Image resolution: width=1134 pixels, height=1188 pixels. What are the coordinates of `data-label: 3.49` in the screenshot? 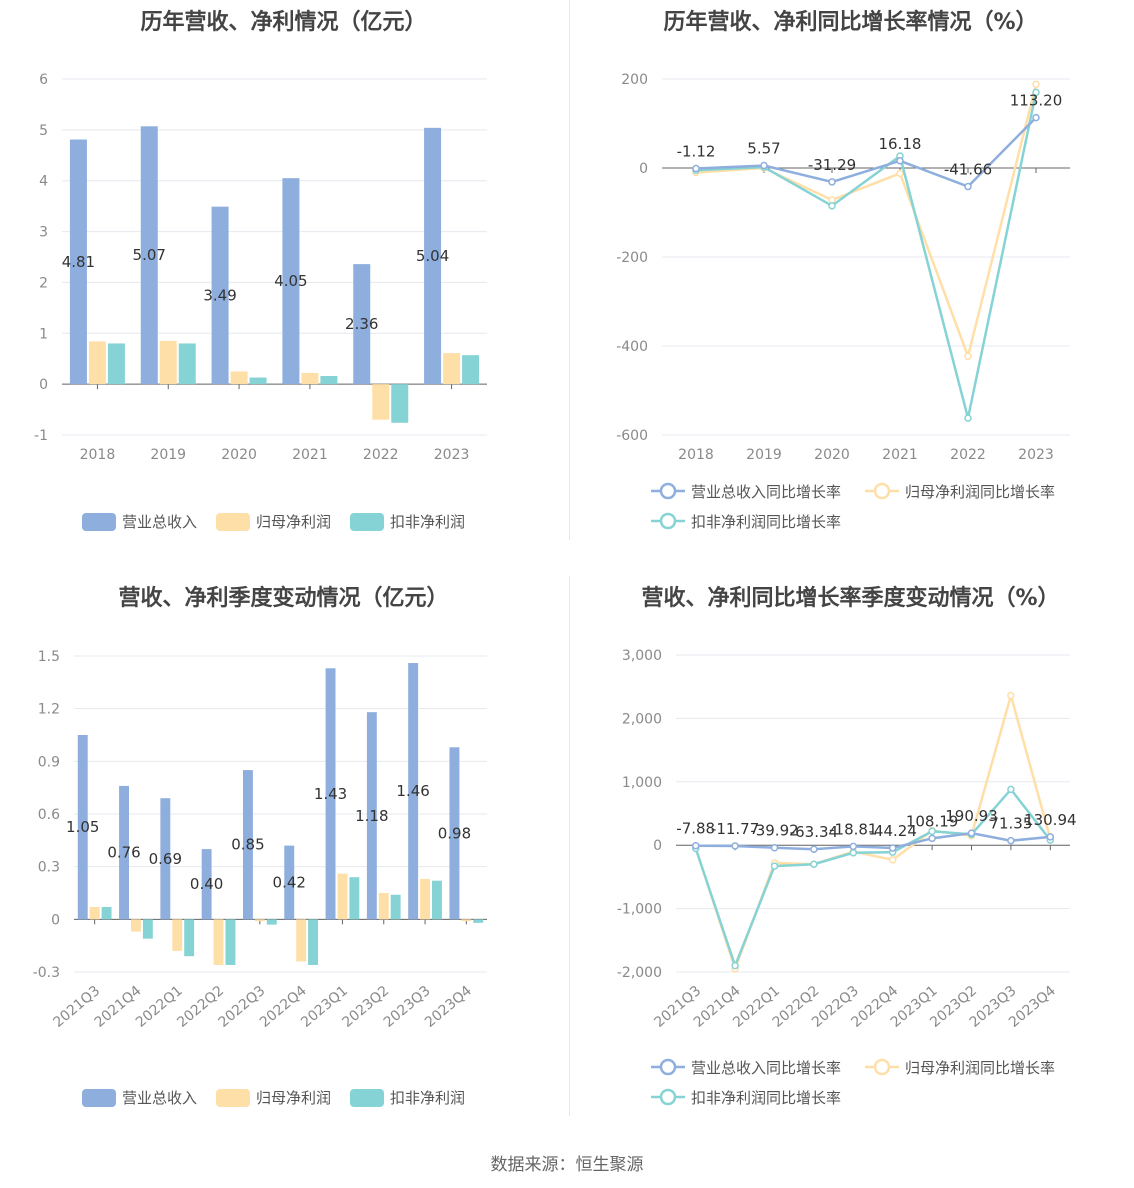 It's located at (219, 295).